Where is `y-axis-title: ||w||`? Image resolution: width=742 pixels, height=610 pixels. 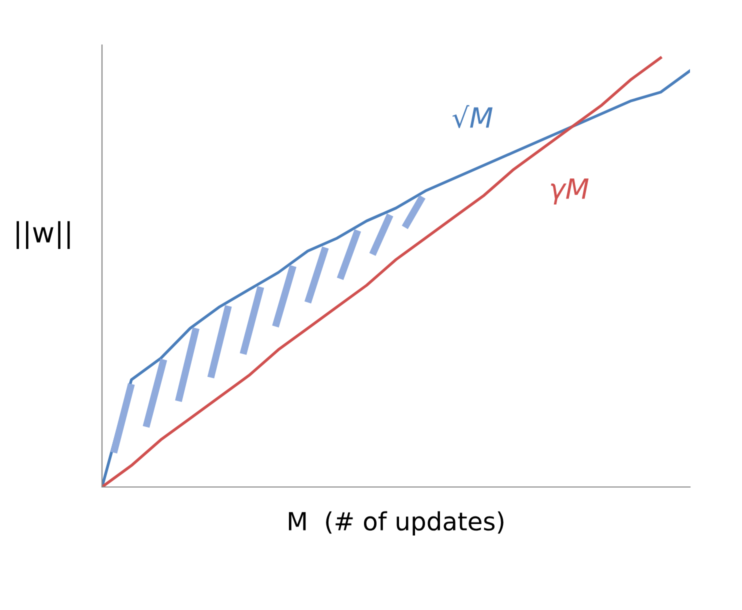 y-axis-title: ||w|| is located at coordinates (43, 235).